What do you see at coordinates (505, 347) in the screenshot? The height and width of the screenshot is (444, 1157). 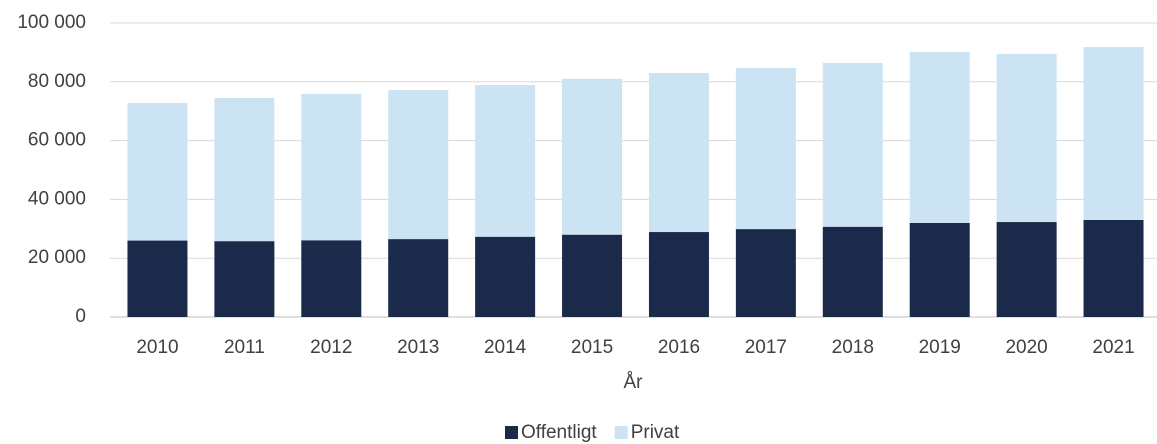 I see `x-tick-label: 2014` at bounding box center [505, 347].